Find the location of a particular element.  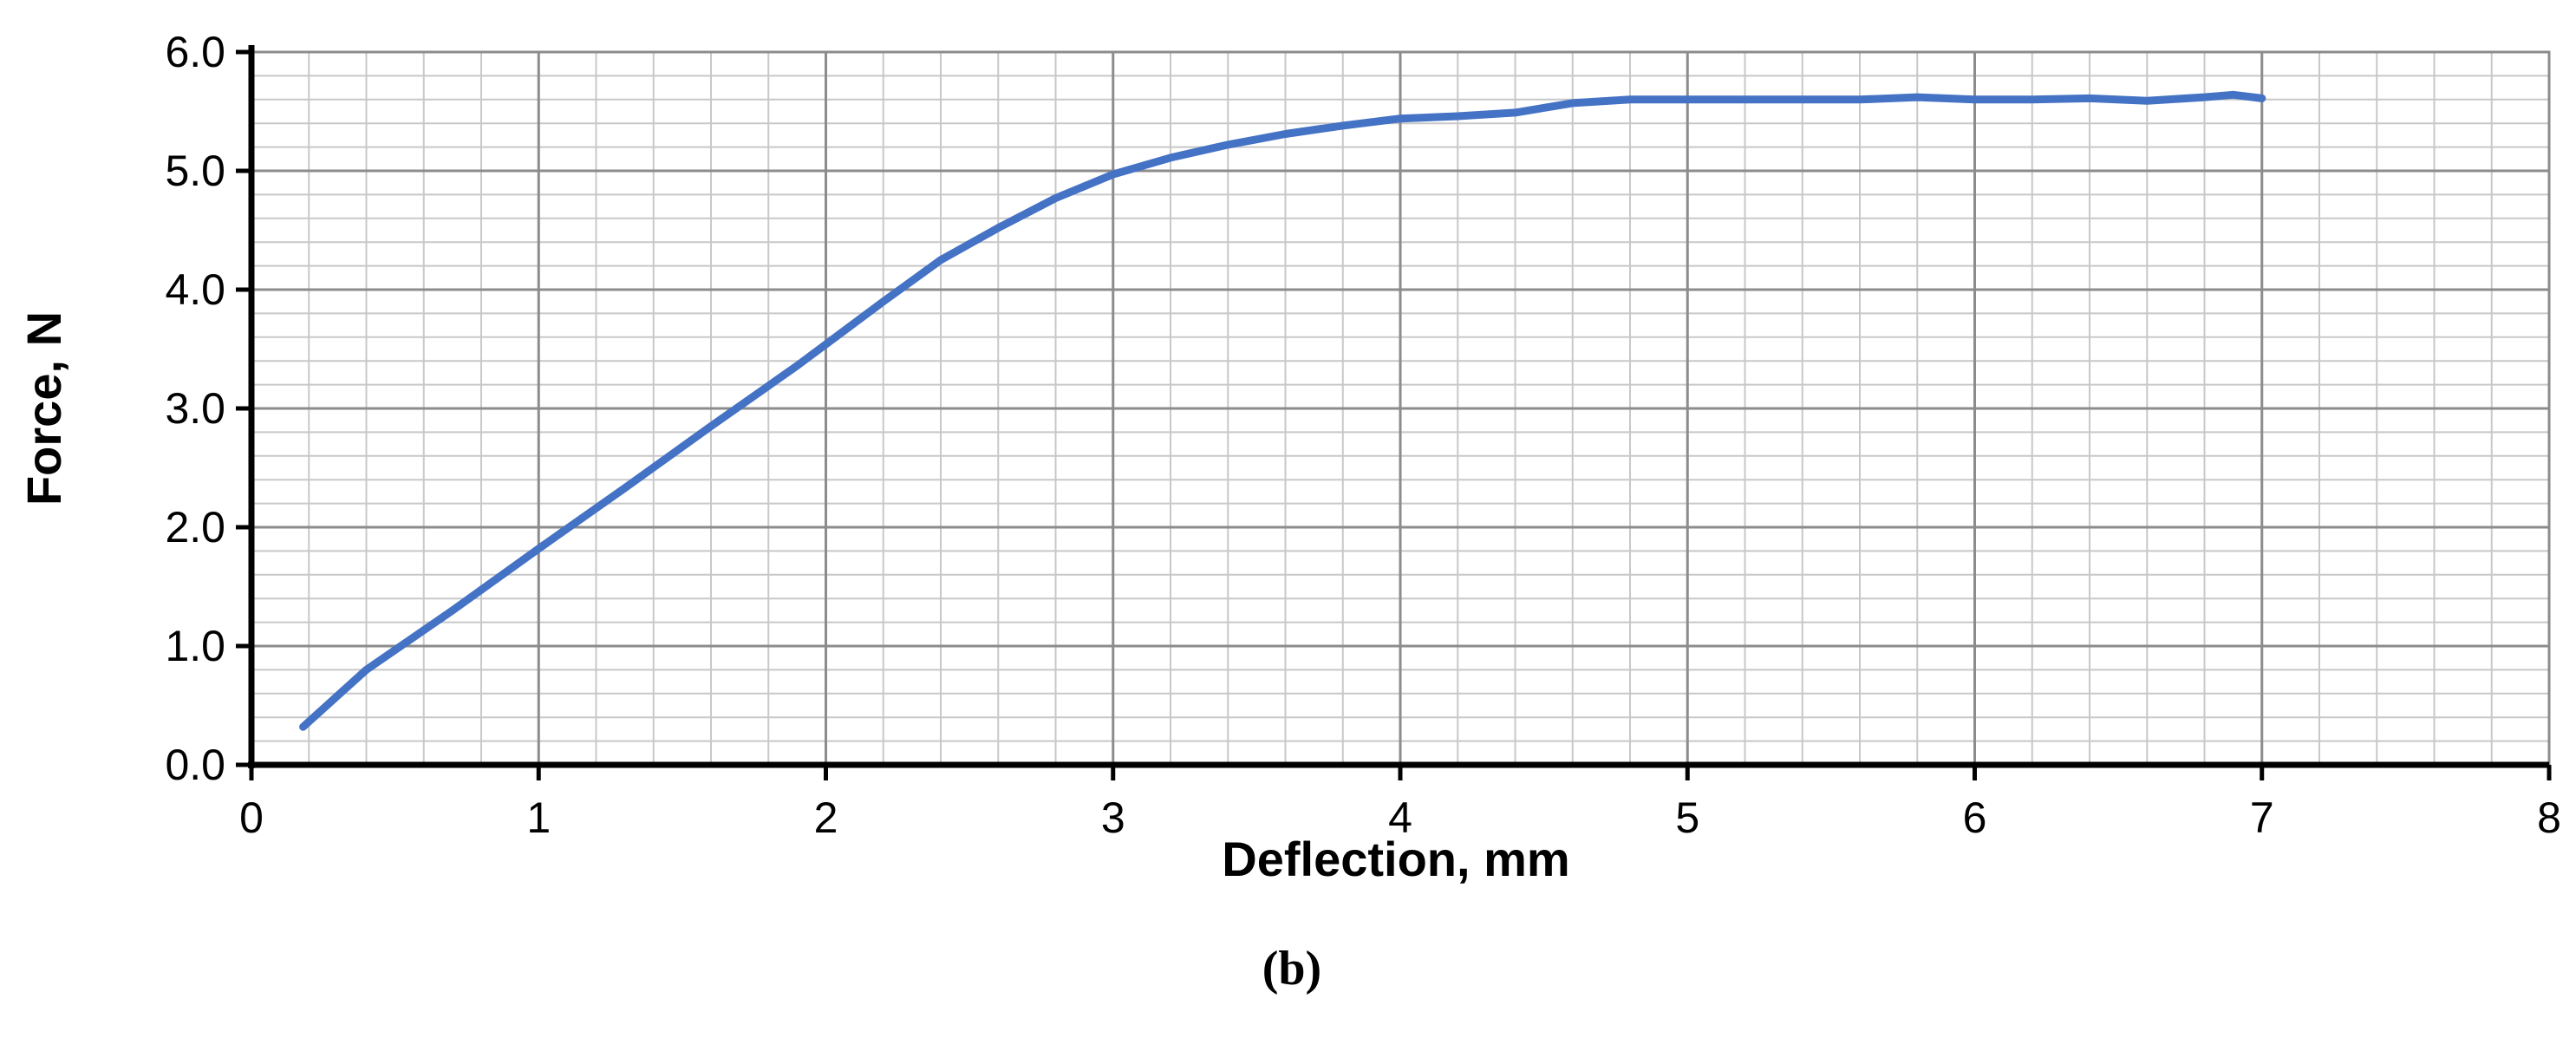

x-tick-label: 0 is located at coordinates (252, 817).